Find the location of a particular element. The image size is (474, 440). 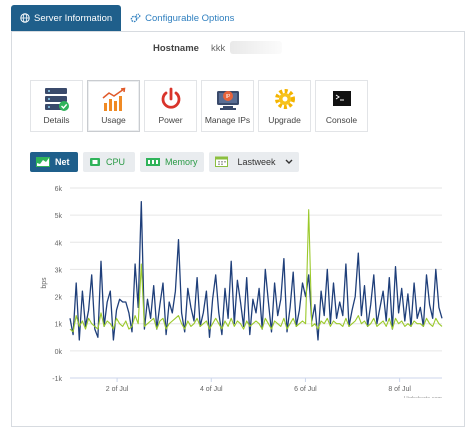

details-button: Details is located at coordinates (56, 106).